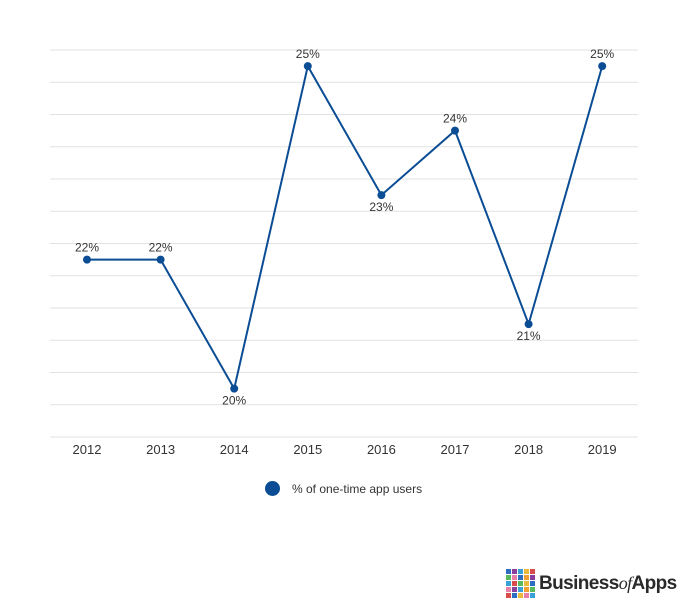 The image size is (700, 615). What do you see at coordinates (654, 583) in the screenshot?
I see `logo-word-apps: Apps` at bounding box center [654, 583].